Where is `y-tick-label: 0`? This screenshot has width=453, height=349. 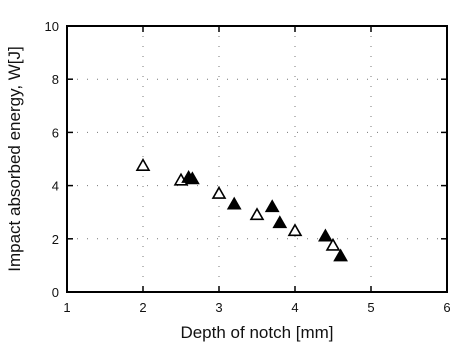
y-tick-label: 0 is located at coordinates (55, 292).